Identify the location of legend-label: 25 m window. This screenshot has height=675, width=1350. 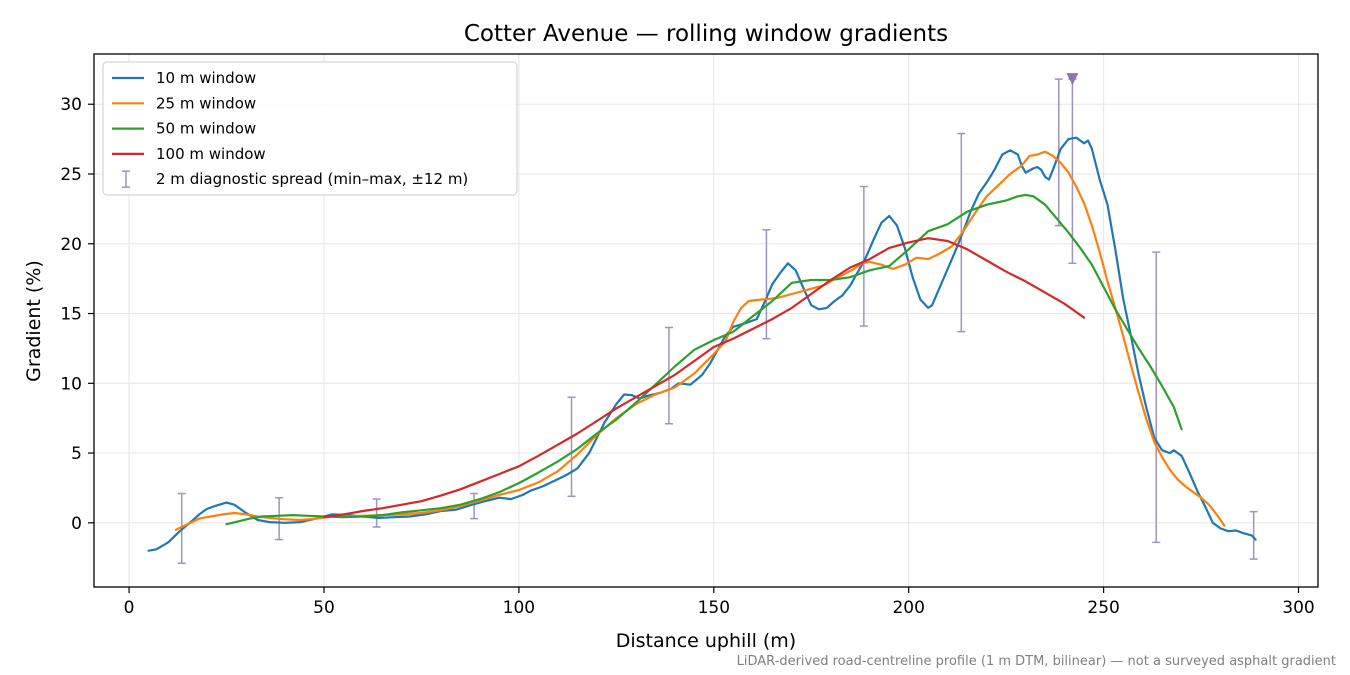
(206, 103).